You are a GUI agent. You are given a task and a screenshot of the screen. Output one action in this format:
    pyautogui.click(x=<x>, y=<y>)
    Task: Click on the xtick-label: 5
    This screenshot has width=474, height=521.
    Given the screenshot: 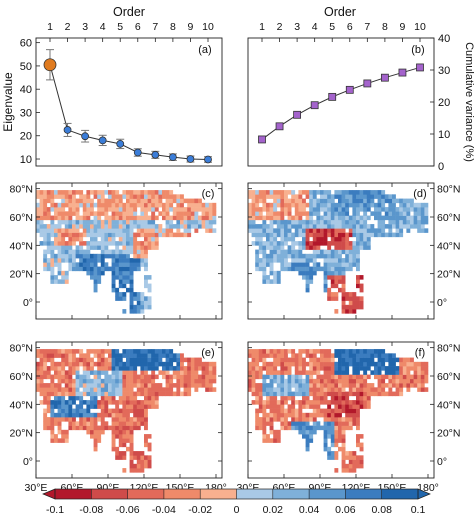 What is the action you would take?
    pyautogui.click(x=120, y=27)
    